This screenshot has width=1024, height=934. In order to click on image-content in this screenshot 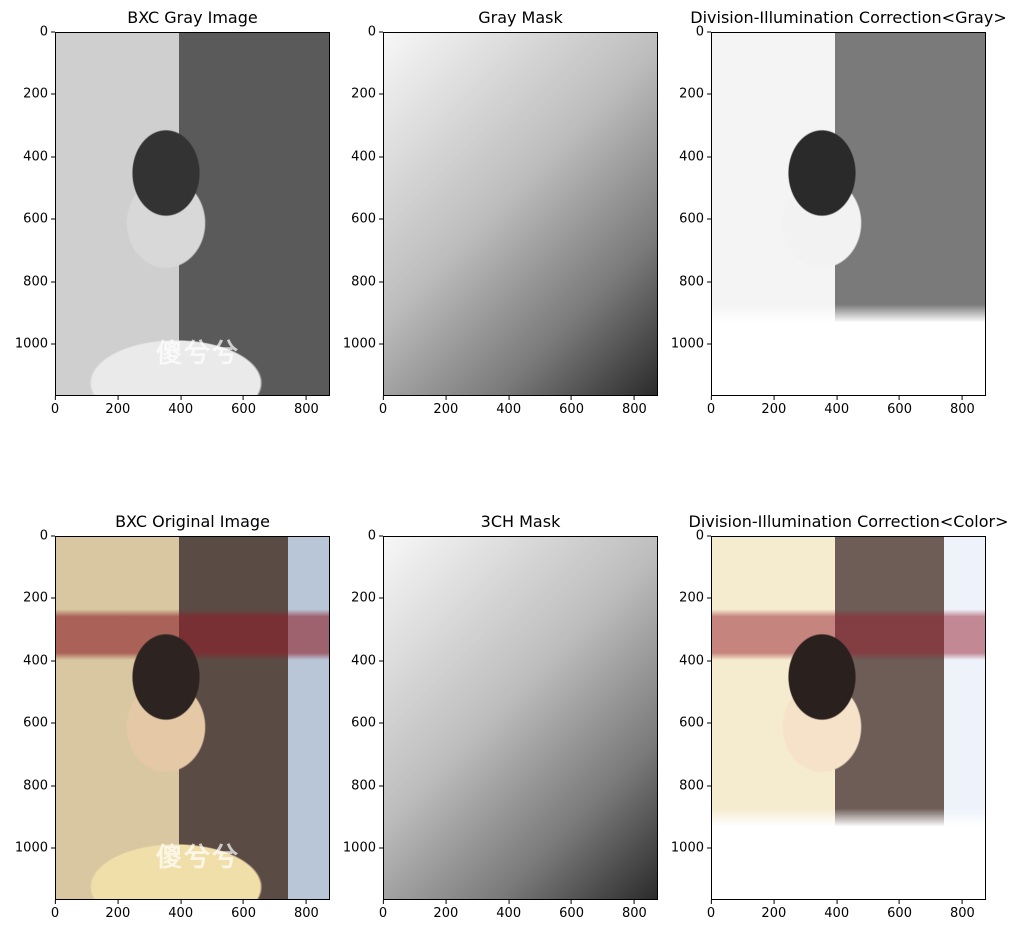, I will do `click(520, 718)`.